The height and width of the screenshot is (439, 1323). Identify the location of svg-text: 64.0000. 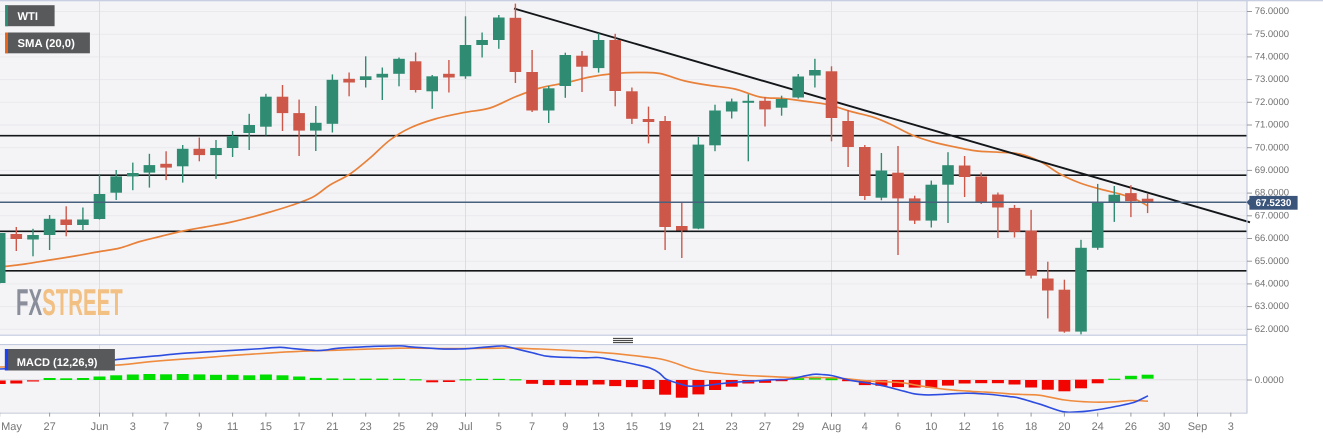
(1272, 284).